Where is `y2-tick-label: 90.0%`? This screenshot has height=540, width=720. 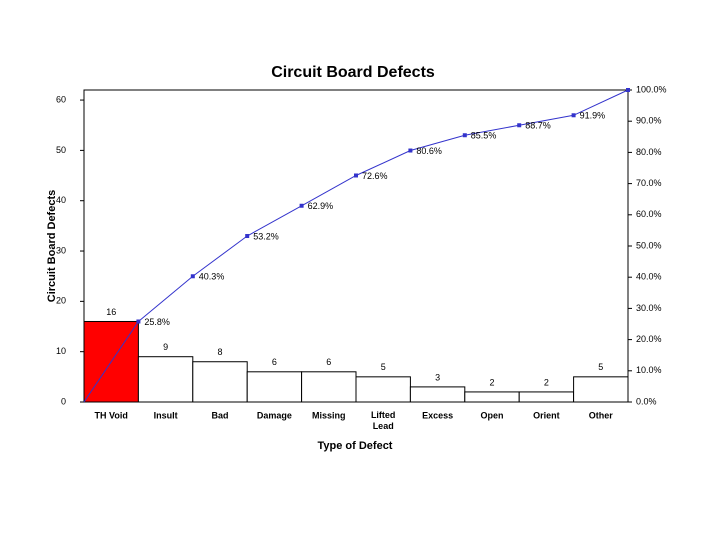 y2-tick-label: 90.0% is located at coordinates (649, 121).